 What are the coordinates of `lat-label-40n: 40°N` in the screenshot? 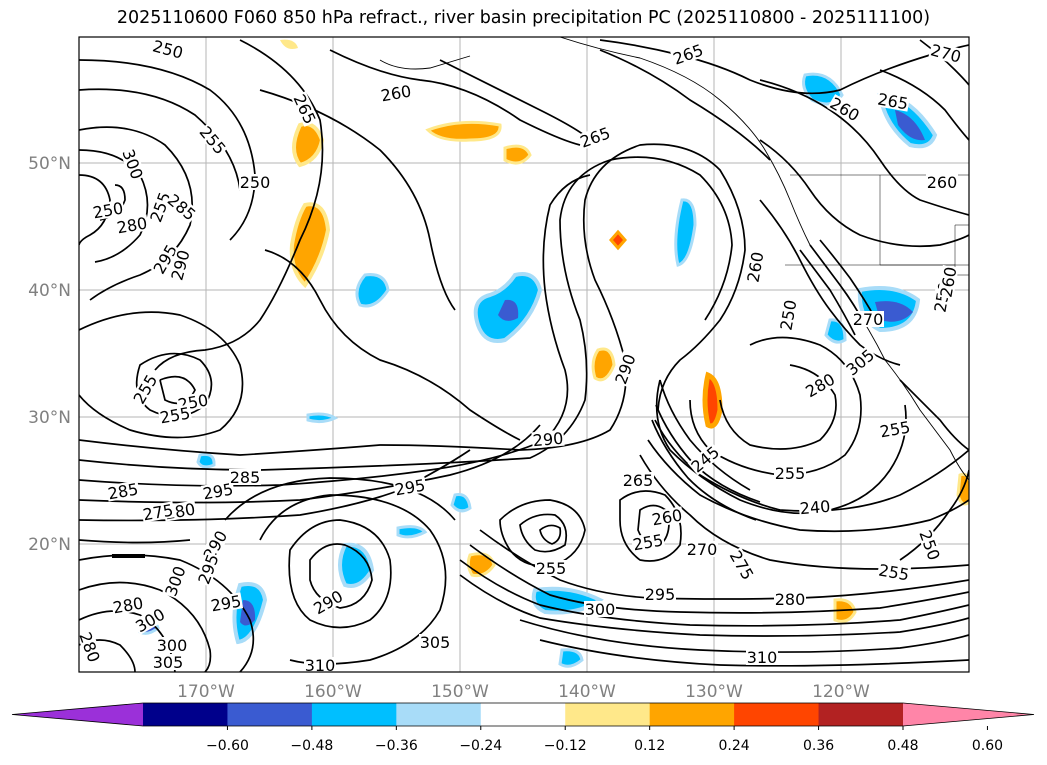 It's located at (49, 291).